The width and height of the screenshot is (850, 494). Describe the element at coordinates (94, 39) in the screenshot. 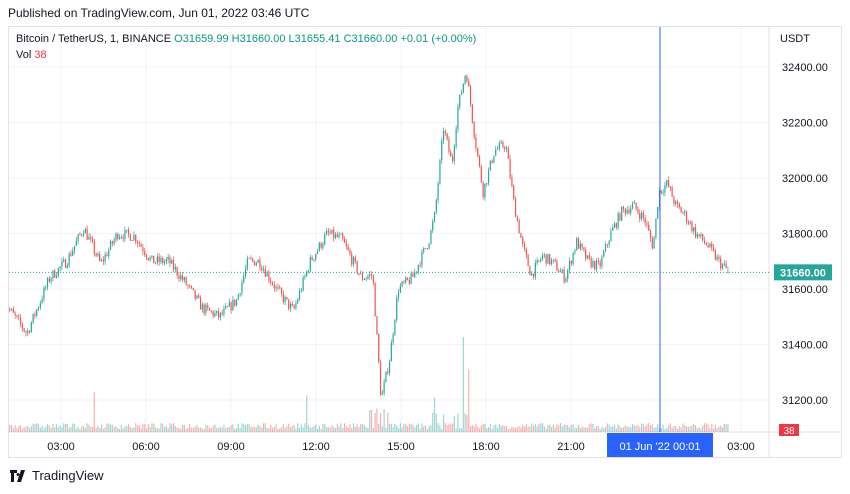

I see `legend-symbol: Bitcoin / TetherUS, 1, BINANCE` at that location.